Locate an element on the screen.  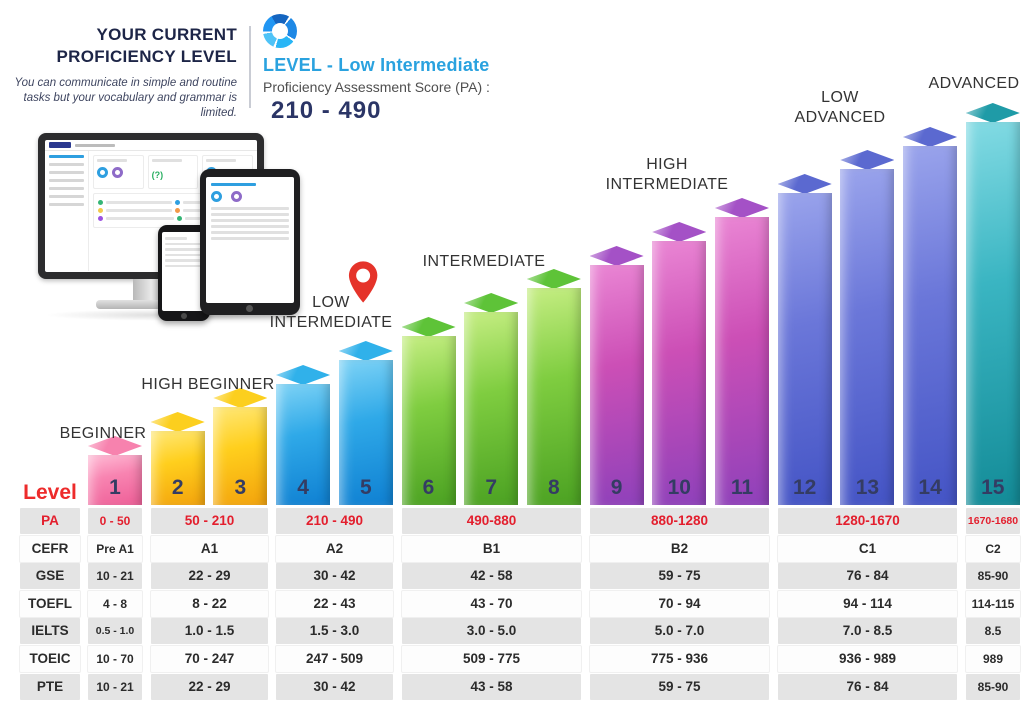
band-label-low-intermediate: LOW INTERMEDIATE is located at coordinates (331, 297).